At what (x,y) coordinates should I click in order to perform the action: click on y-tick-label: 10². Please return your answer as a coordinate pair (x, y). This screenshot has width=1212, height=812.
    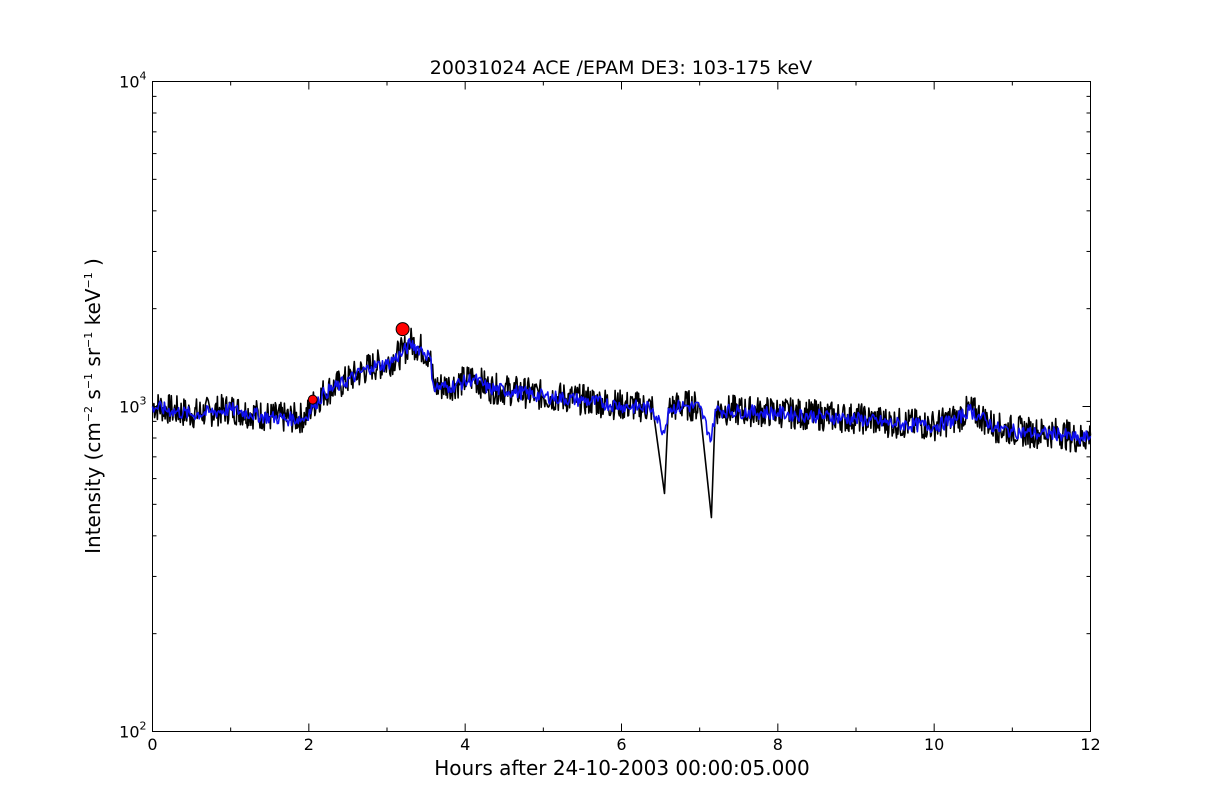
    Looking at the image, I should click on (132, 731).